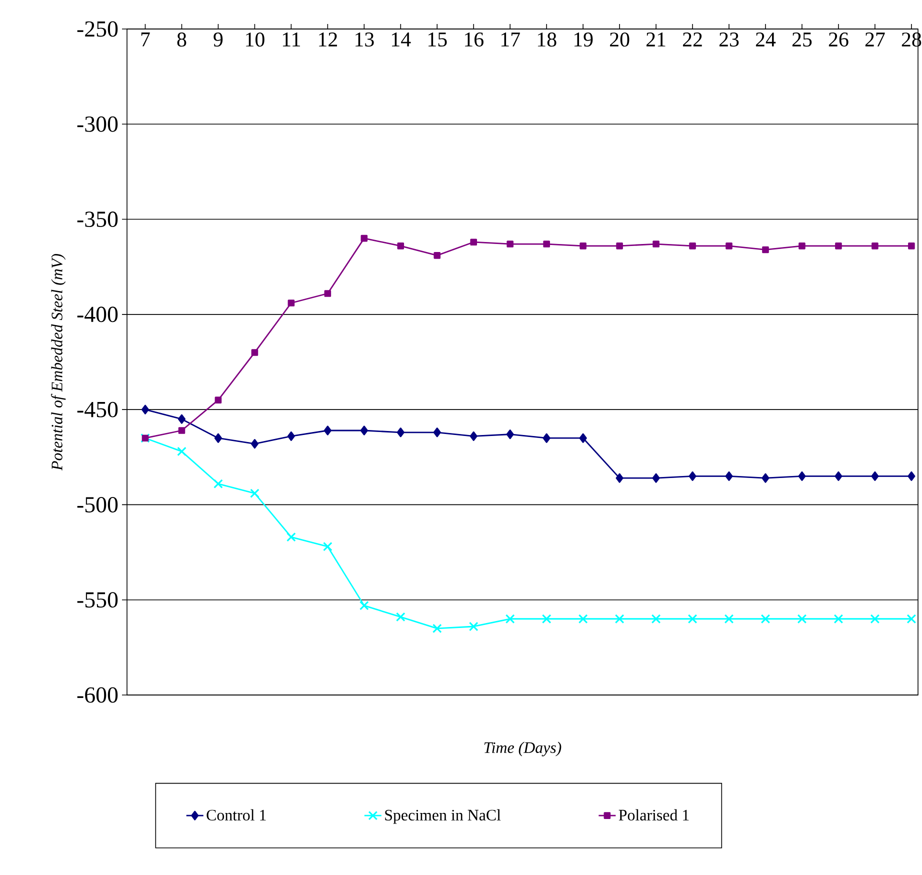 This screenshot has height=875, width=922. I want to click on x-tick-label: 15, so click(437, 39).